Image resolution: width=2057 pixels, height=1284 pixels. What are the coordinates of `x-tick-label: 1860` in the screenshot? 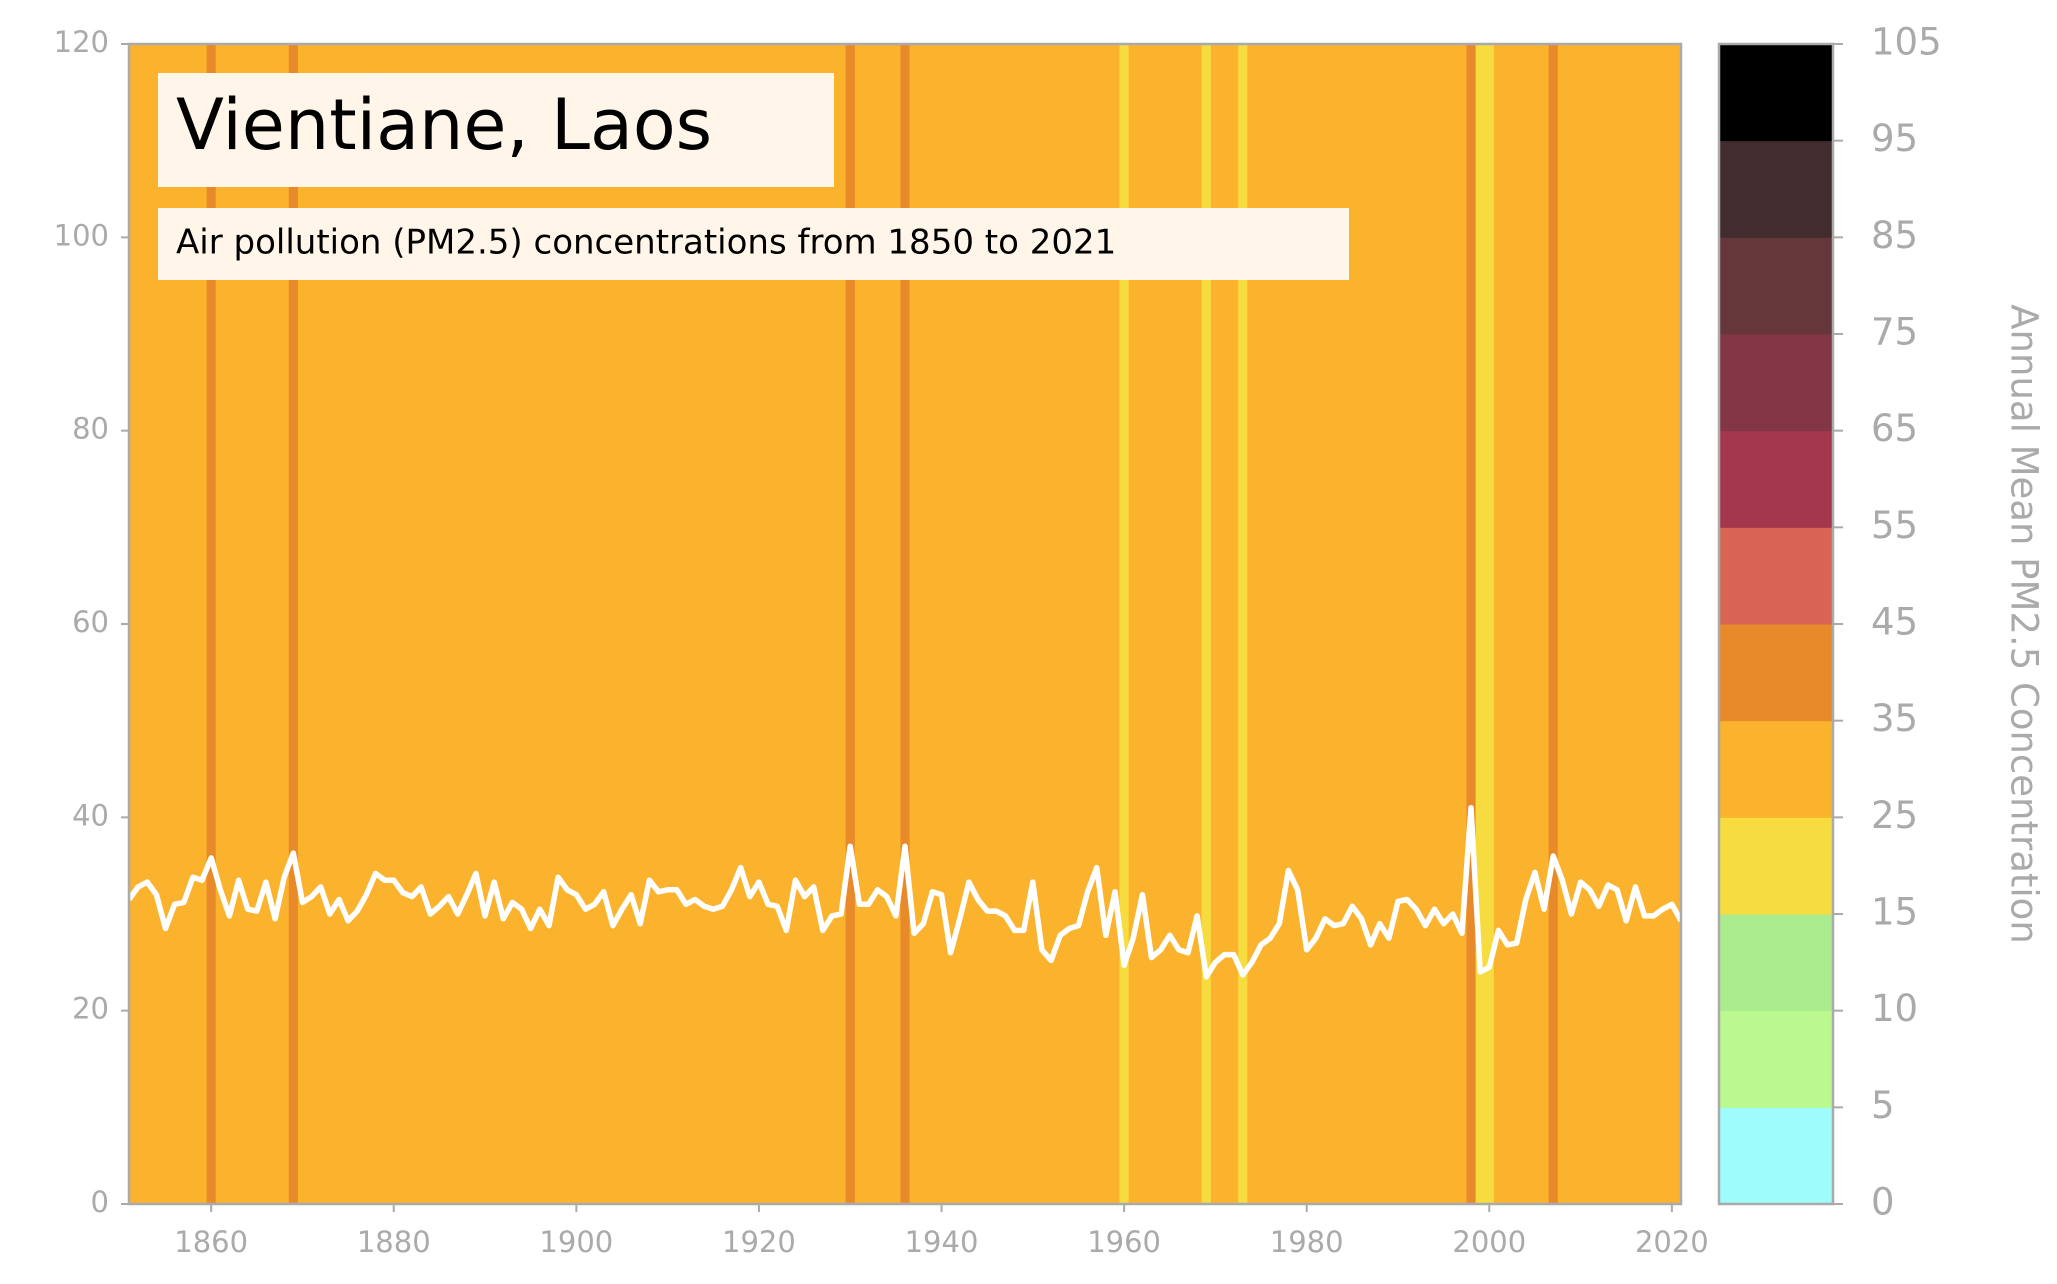 It's located at (211, 1242).